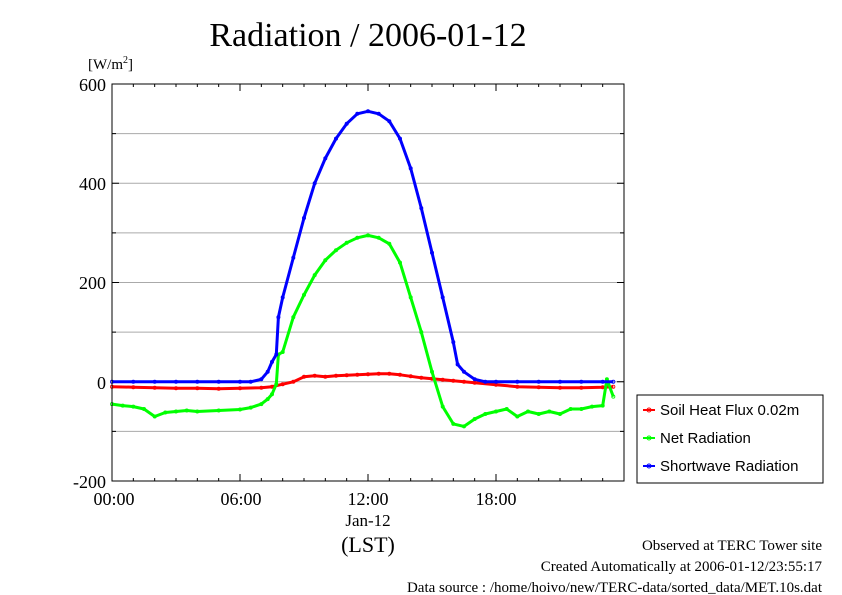 The image size is (842, 595). Describe the element at coordinates (130, 65) in the screenshot. I see `y-axis-label-end: ]` at that location.